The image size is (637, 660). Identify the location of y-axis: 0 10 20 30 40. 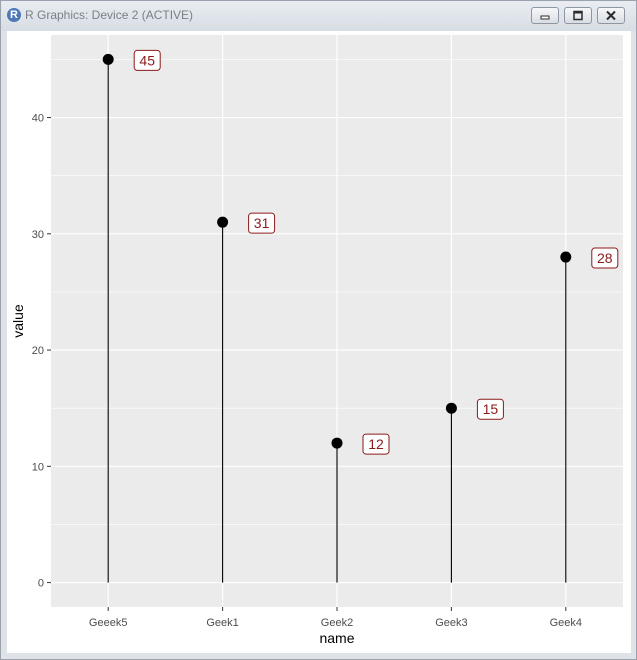
(41, 351).